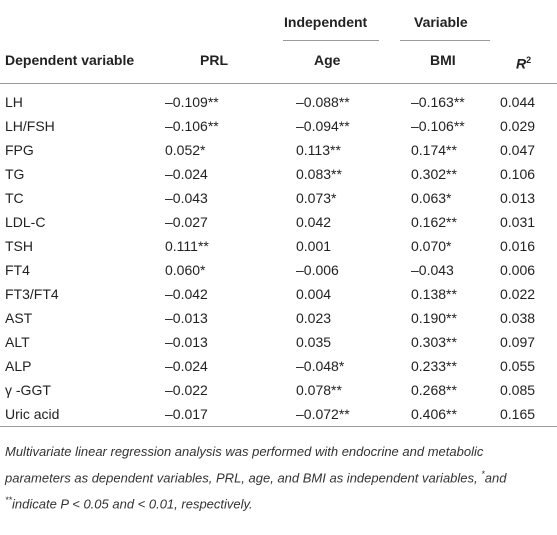 Image resolution: width=557 pixels, height=535 pixels. Describe the element at coordinates (19, 246) in the screenshot. I see `table-cell: TSH` at that location.